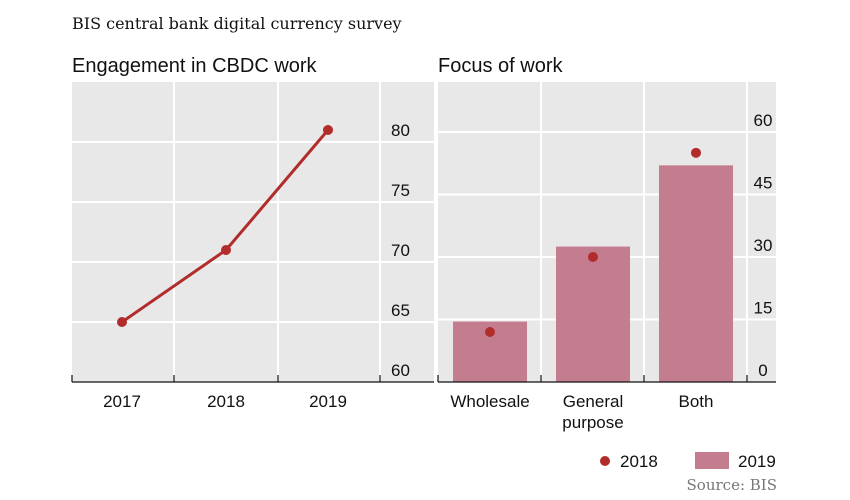  What do you see at coordinates (763, 308) in the screenshot?
I see `right-y-tick-label: 15` at bounding box center [763, 308].